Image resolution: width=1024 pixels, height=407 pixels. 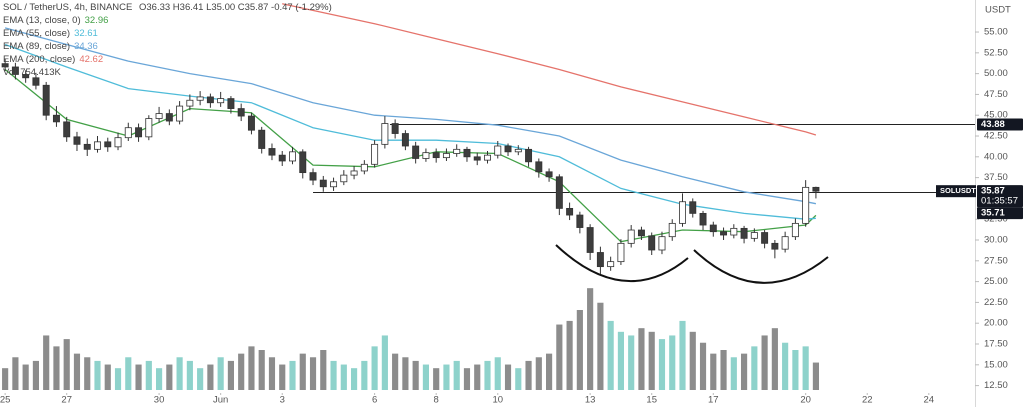 What do you see at coordinates (374, 400) in the screenshot?
I see `x-tick-label: 6` at bounding box center [374, 400].